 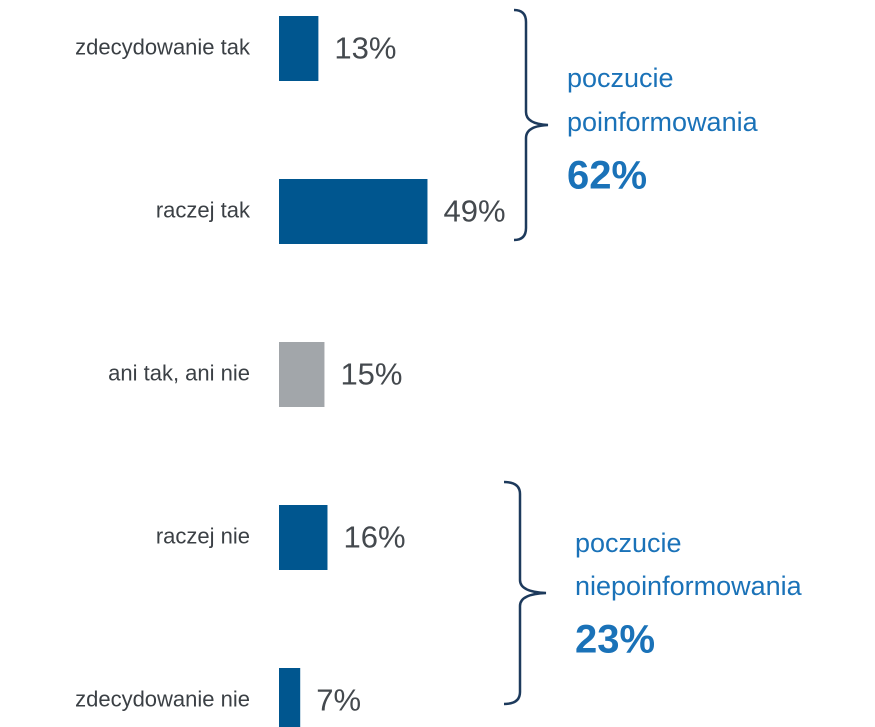 What do you see at coordinates (371, 374) in the screenshot?
I see `value-label: 15%` at bounding box center [371, 374].